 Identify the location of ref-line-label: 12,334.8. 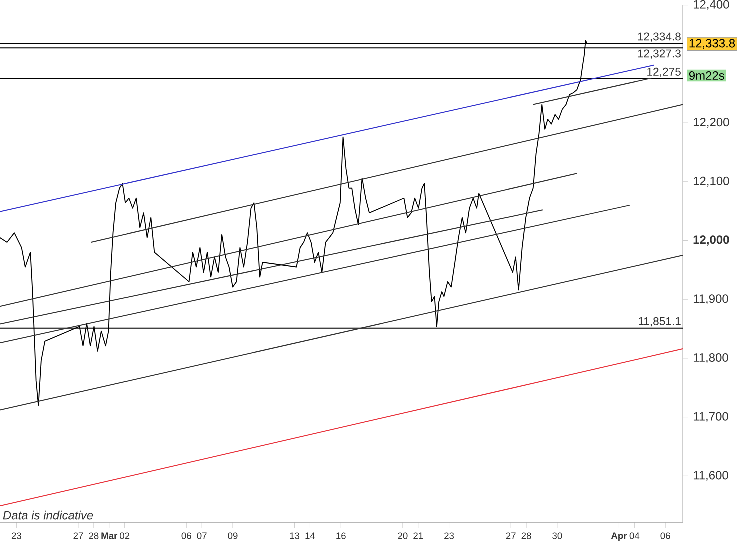
(659, 37).